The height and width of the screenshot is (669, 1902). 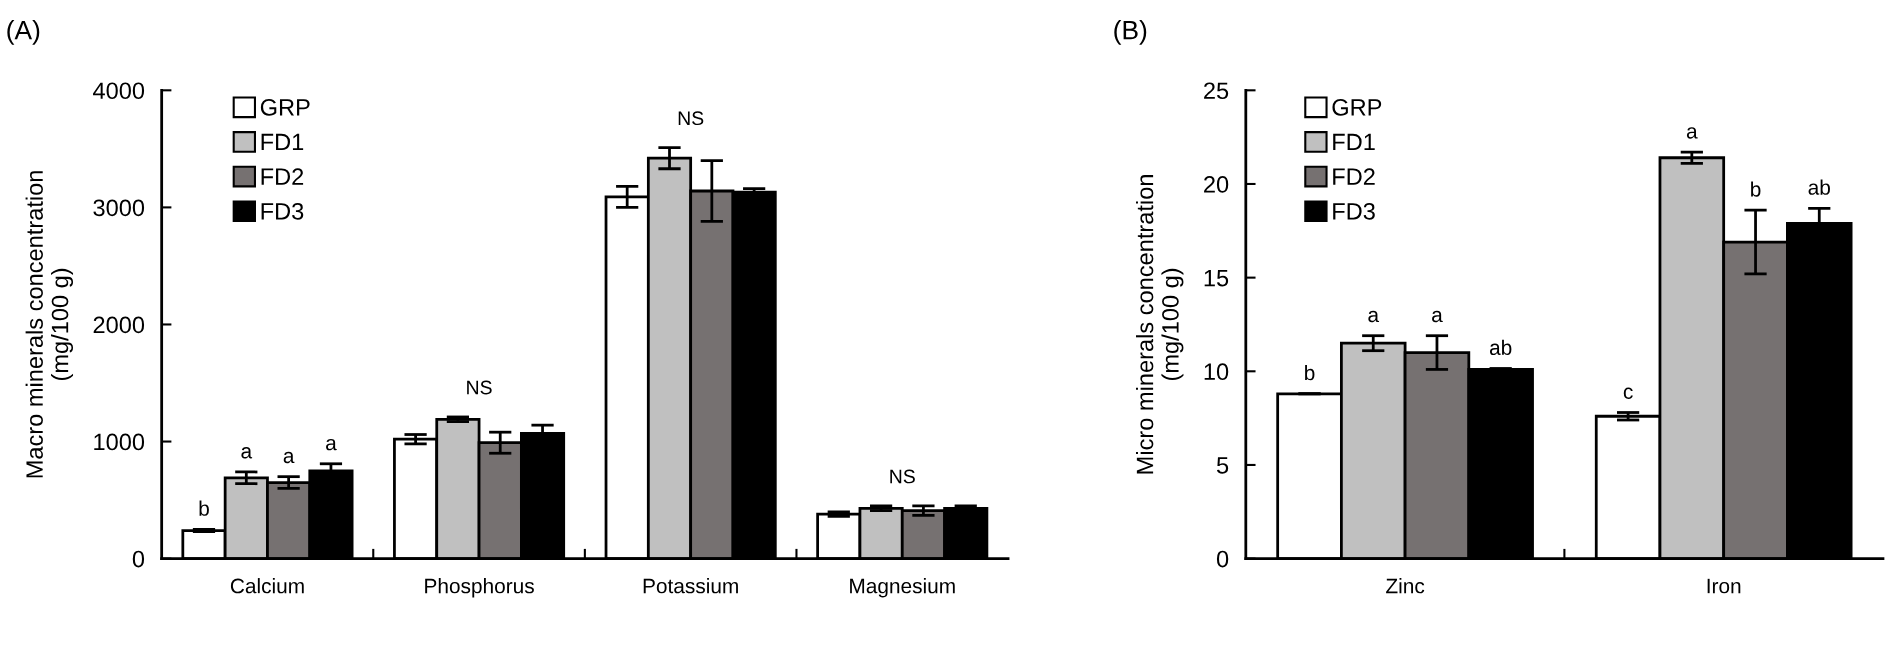 What do you see at coordinates (1160, 324) in the screenshot?
I see `y-axis-title: Micro minerals concentration (mg/100 g)` at bounding box center [1160, 324].